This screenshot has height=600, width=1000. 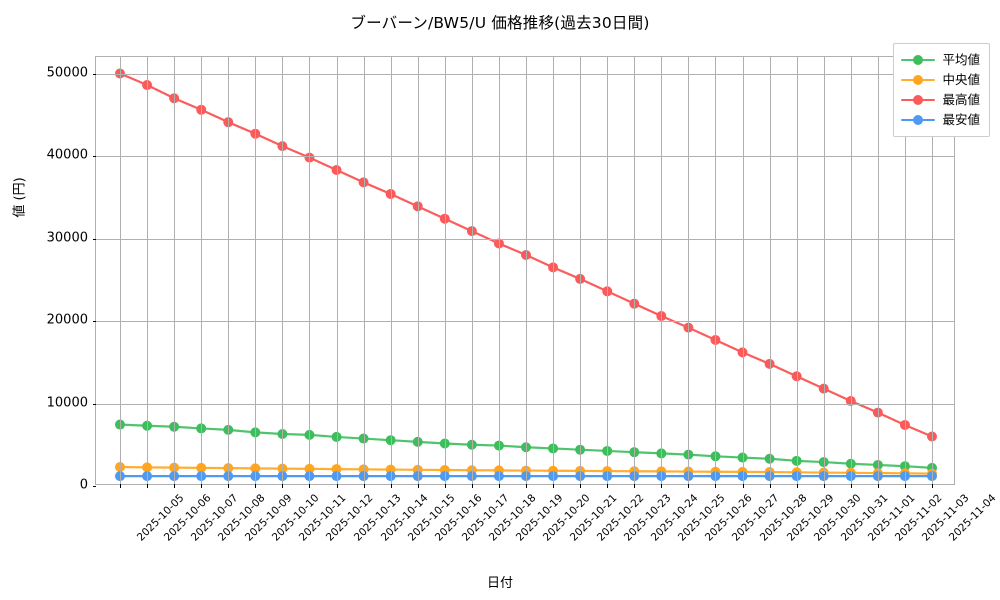 I want to click on y-axis-tick-labels: 0 10000 20000 30000 40000 50000, so click(x=54, y=274).